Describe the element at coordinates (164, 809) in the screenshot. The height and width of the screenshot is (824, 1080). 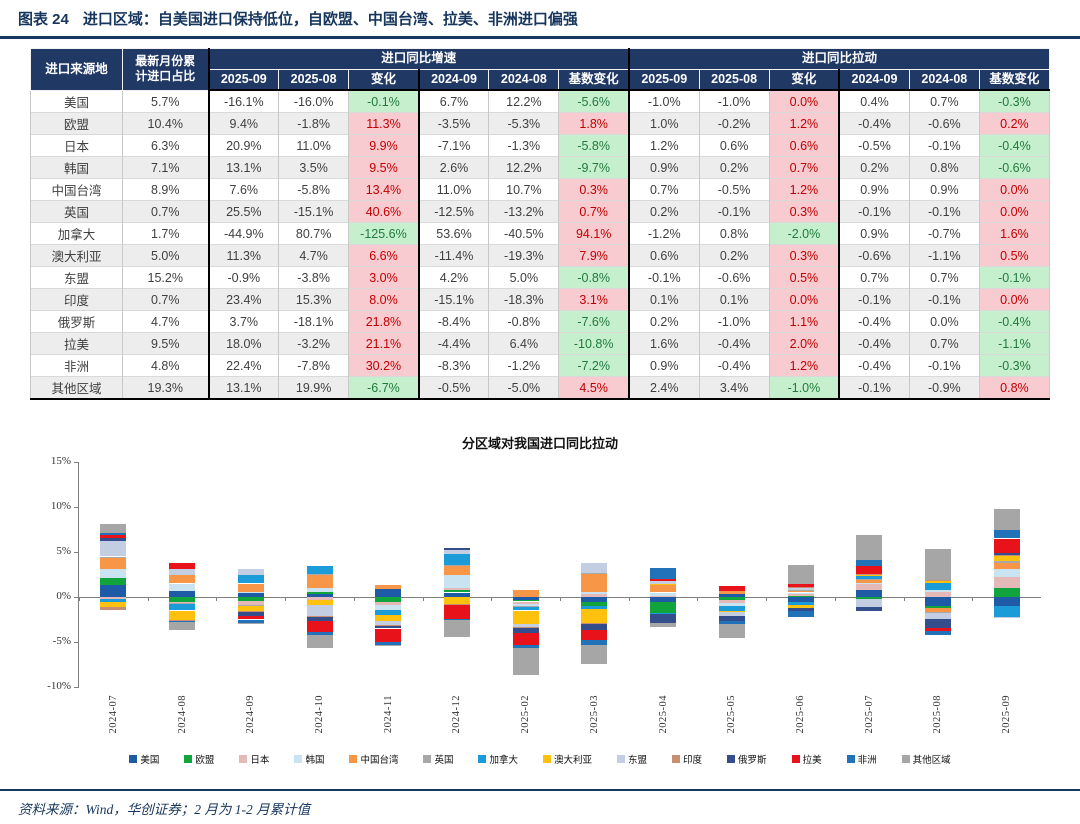
I see `source-note: 资料来源：Wind，华创证券；2 月为 1-2 月累计值` at that location.